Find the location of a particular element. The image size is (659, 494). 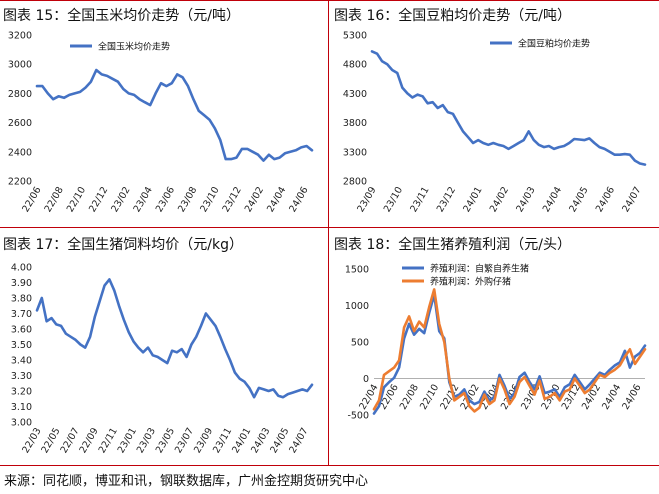

soymeal-ytick: 4800 is located at coordinates (355, 65).